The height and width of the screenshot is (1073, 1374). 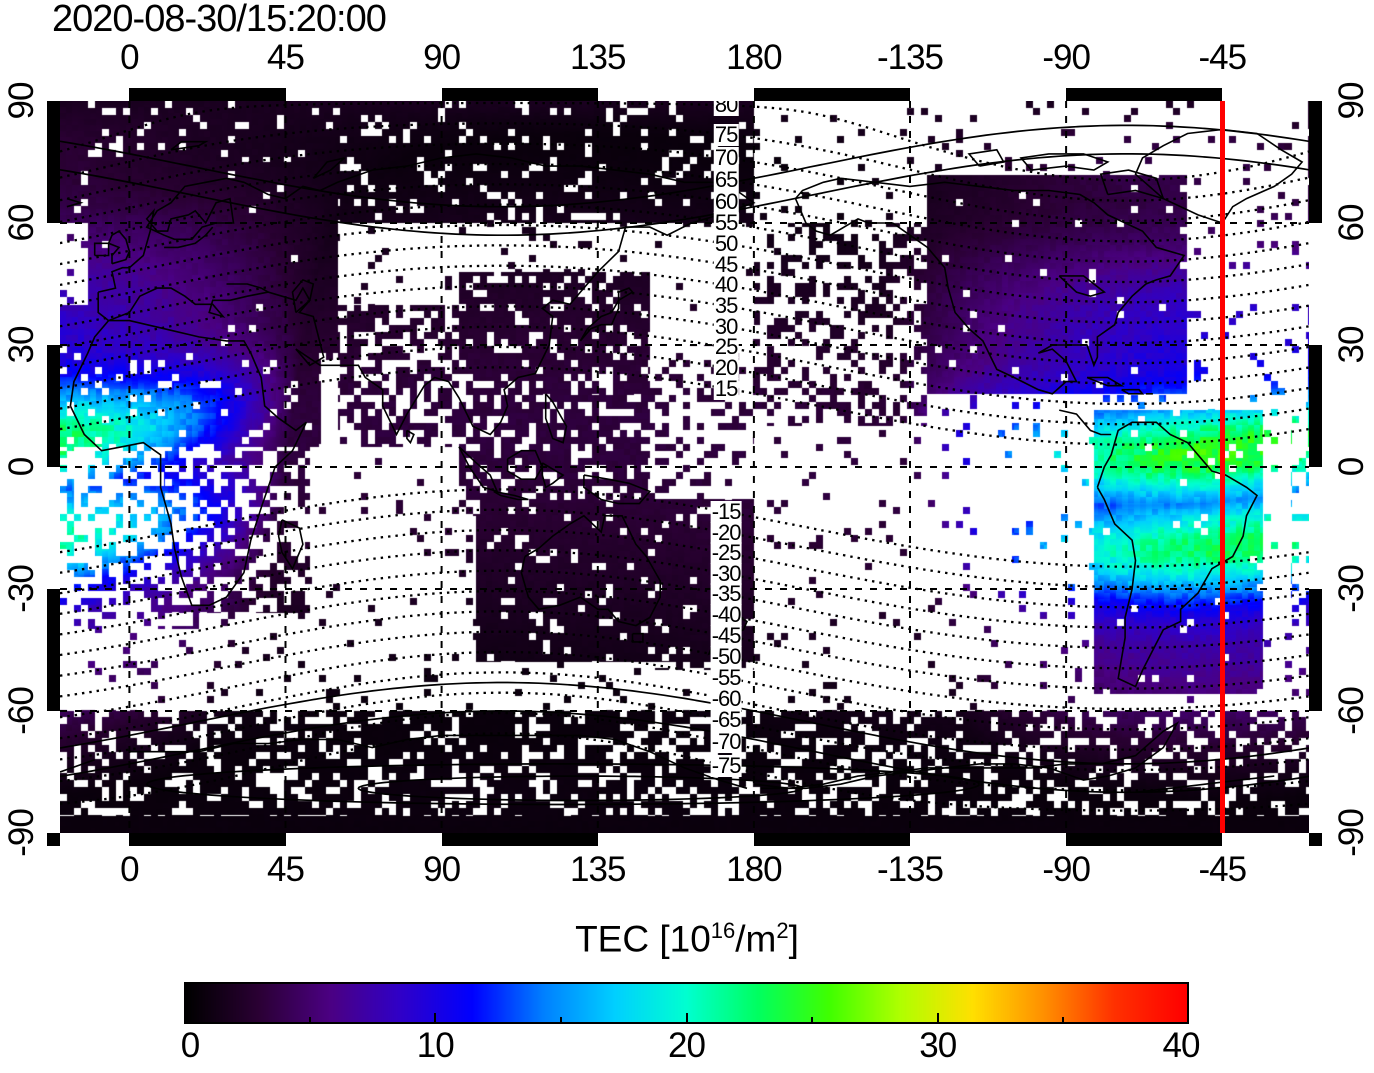 What do you see at coordinates (442, 57) in the screenshot?
I see `x-axis-tick-label-top: 90` at bounding box center [442, 57].